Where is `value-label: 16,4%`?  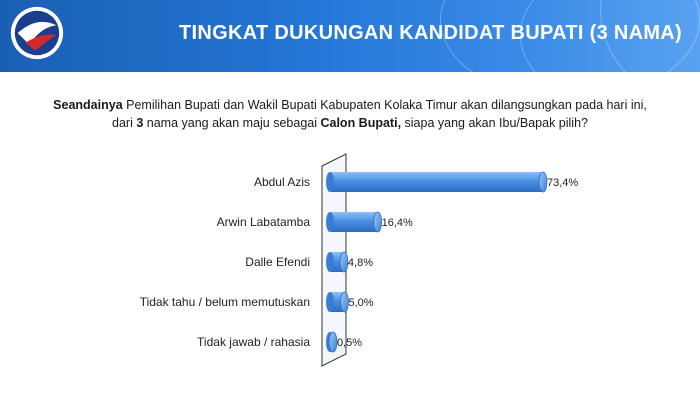 value-label: 16,4% is located at coordinates (397, 223).